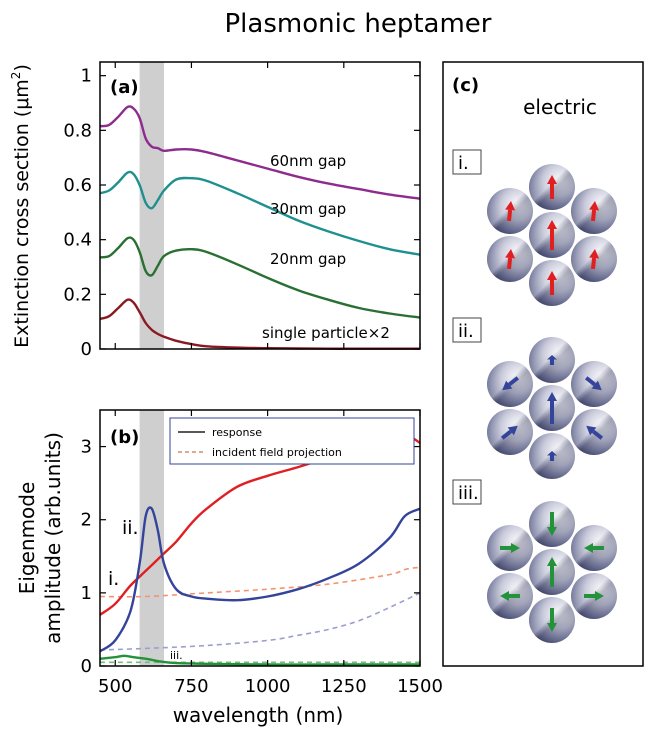  I want to click on xtick-label: 750, so click(191, 686).